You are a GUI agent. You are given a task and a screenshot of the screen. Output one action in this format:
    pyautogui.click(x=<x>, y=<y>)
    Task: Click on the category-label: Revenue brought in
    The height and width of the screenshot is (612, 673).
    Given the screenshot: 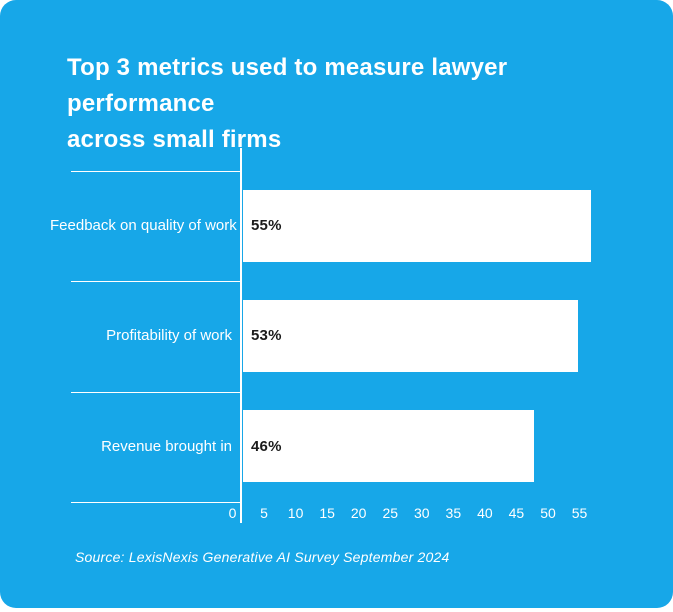 What is the action you would take?
    pyautogui.click(x=166, y=446)
    